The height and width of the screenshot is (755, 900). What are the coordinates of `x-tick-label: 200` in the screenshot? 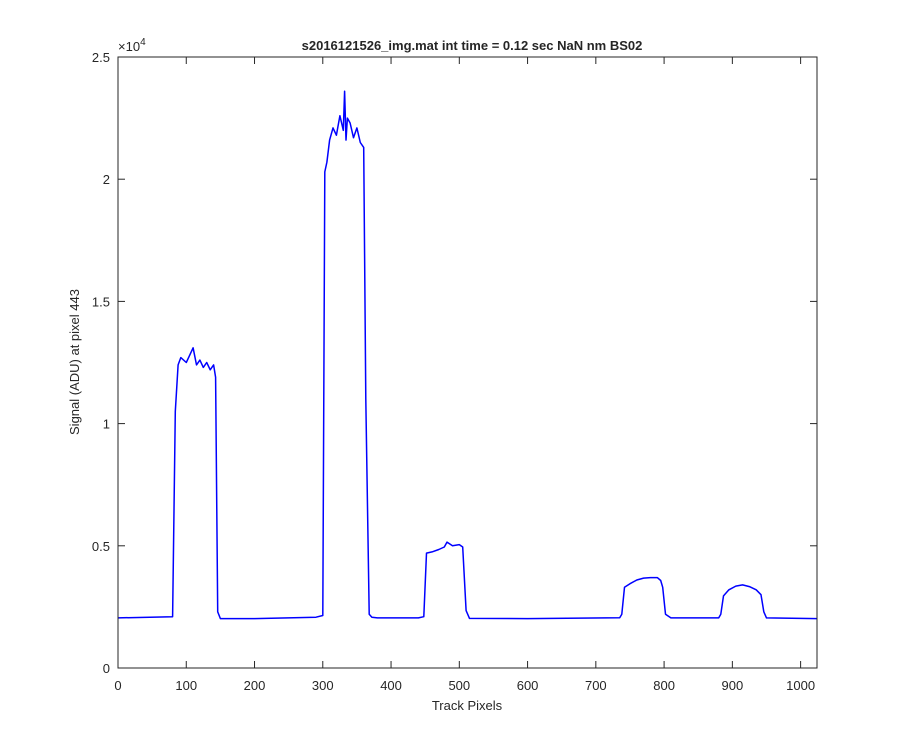 It's located at (255, 685).